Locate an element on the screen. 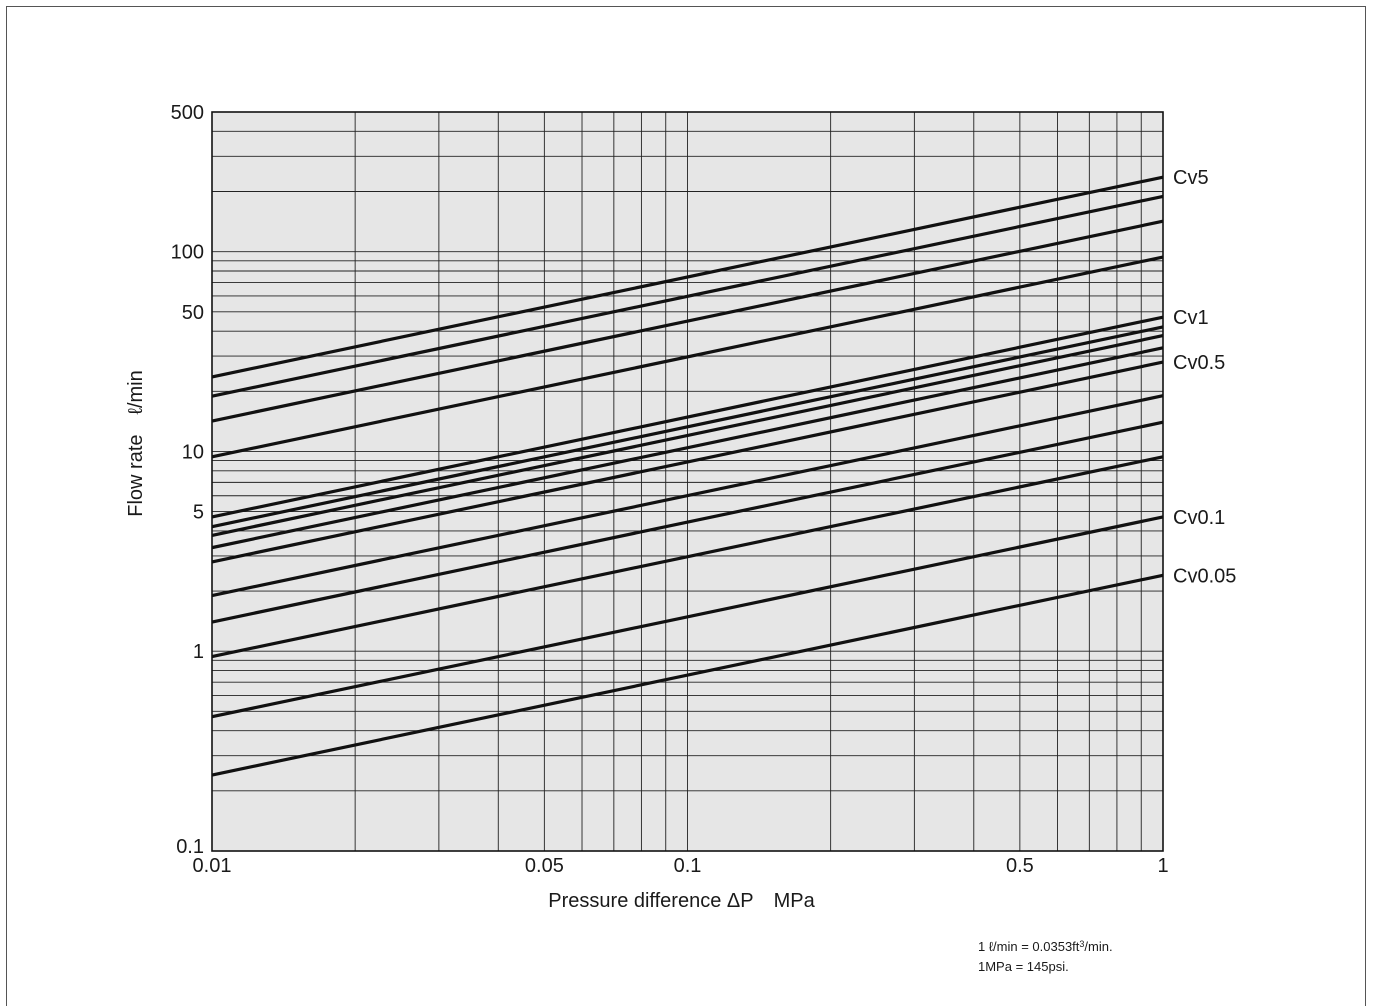 Image resolution: width=1374 pixels, height=1007 pixels. series-line-cv5 is located at coordinates (687, 277).